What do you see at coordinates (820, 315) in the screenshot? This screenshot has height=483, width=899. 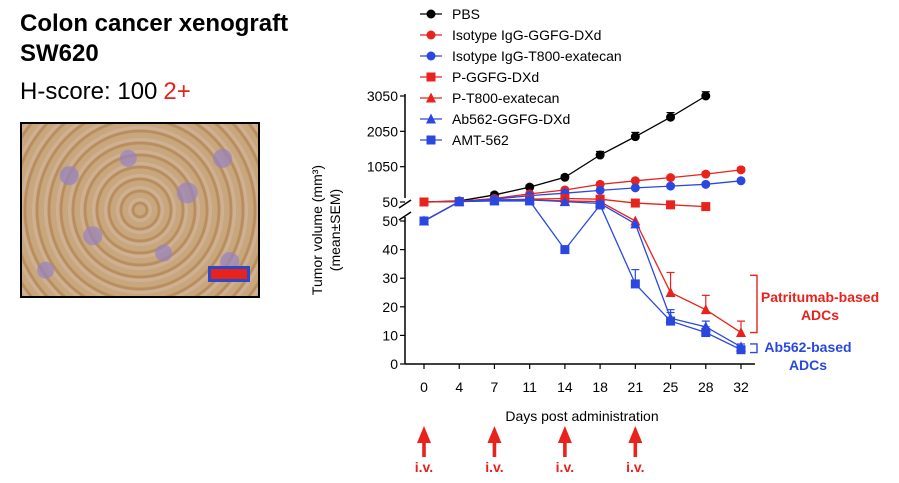 I see `patritumab-annotation-line2: ADCs` at bounding box center [820, 315].